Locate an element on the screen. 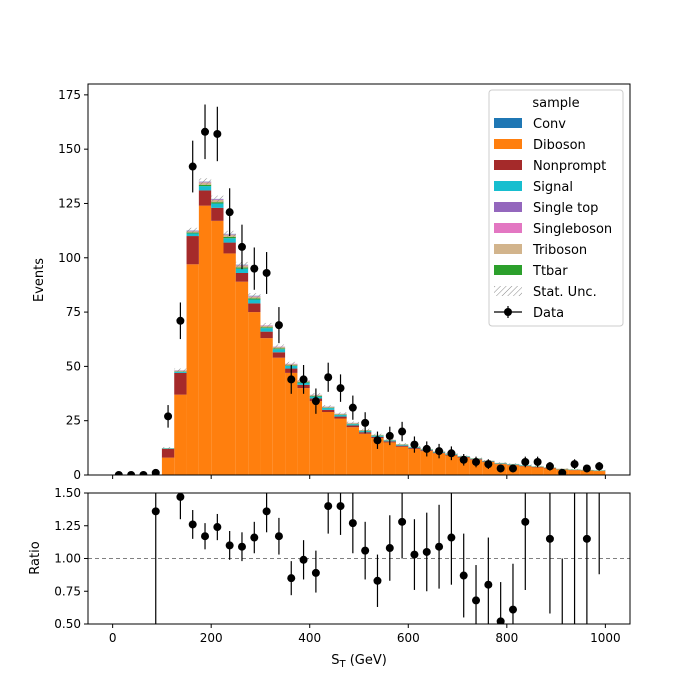 This screenshot has width=700, height=700. ratio-y-tick-label: 1.25 is located at coordinates (67, 526).